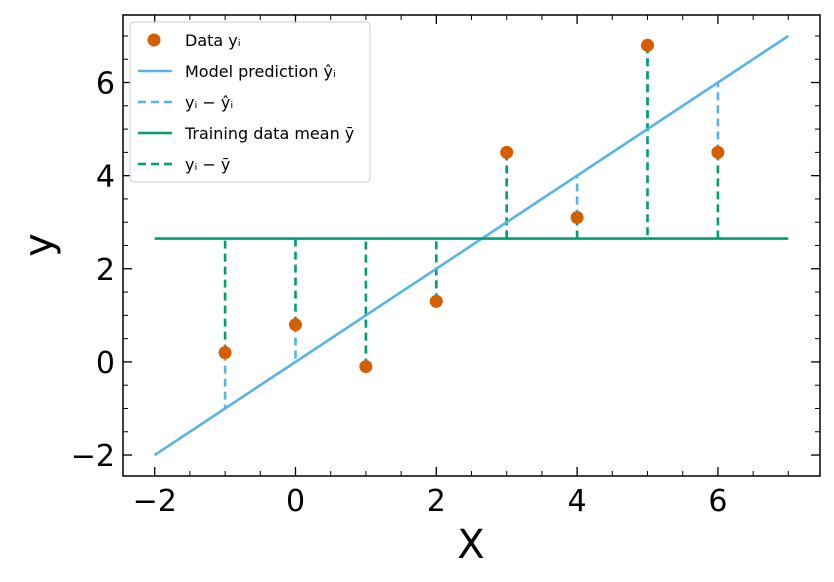 The height and width of the screenshot is (582, 834). Describe the element at coordinates (260, 71) in the screenshot. I see `legend-label-model: Model prediction ŷᵢ` at that location.